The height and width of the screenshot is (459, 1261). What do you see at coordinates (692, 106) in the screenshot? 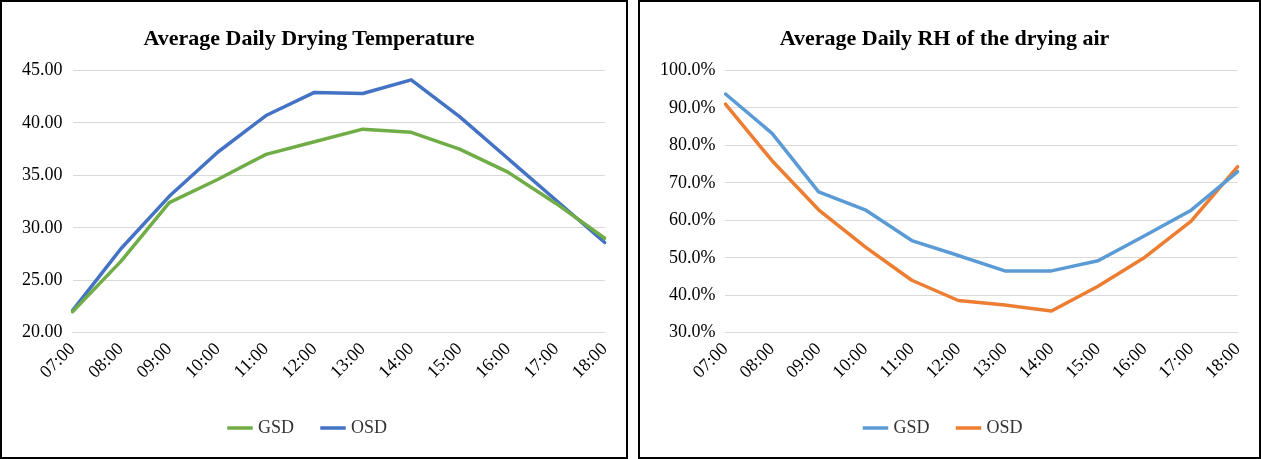
I see `y-tick-label: 90.0%` at bounding box center [692, 106].